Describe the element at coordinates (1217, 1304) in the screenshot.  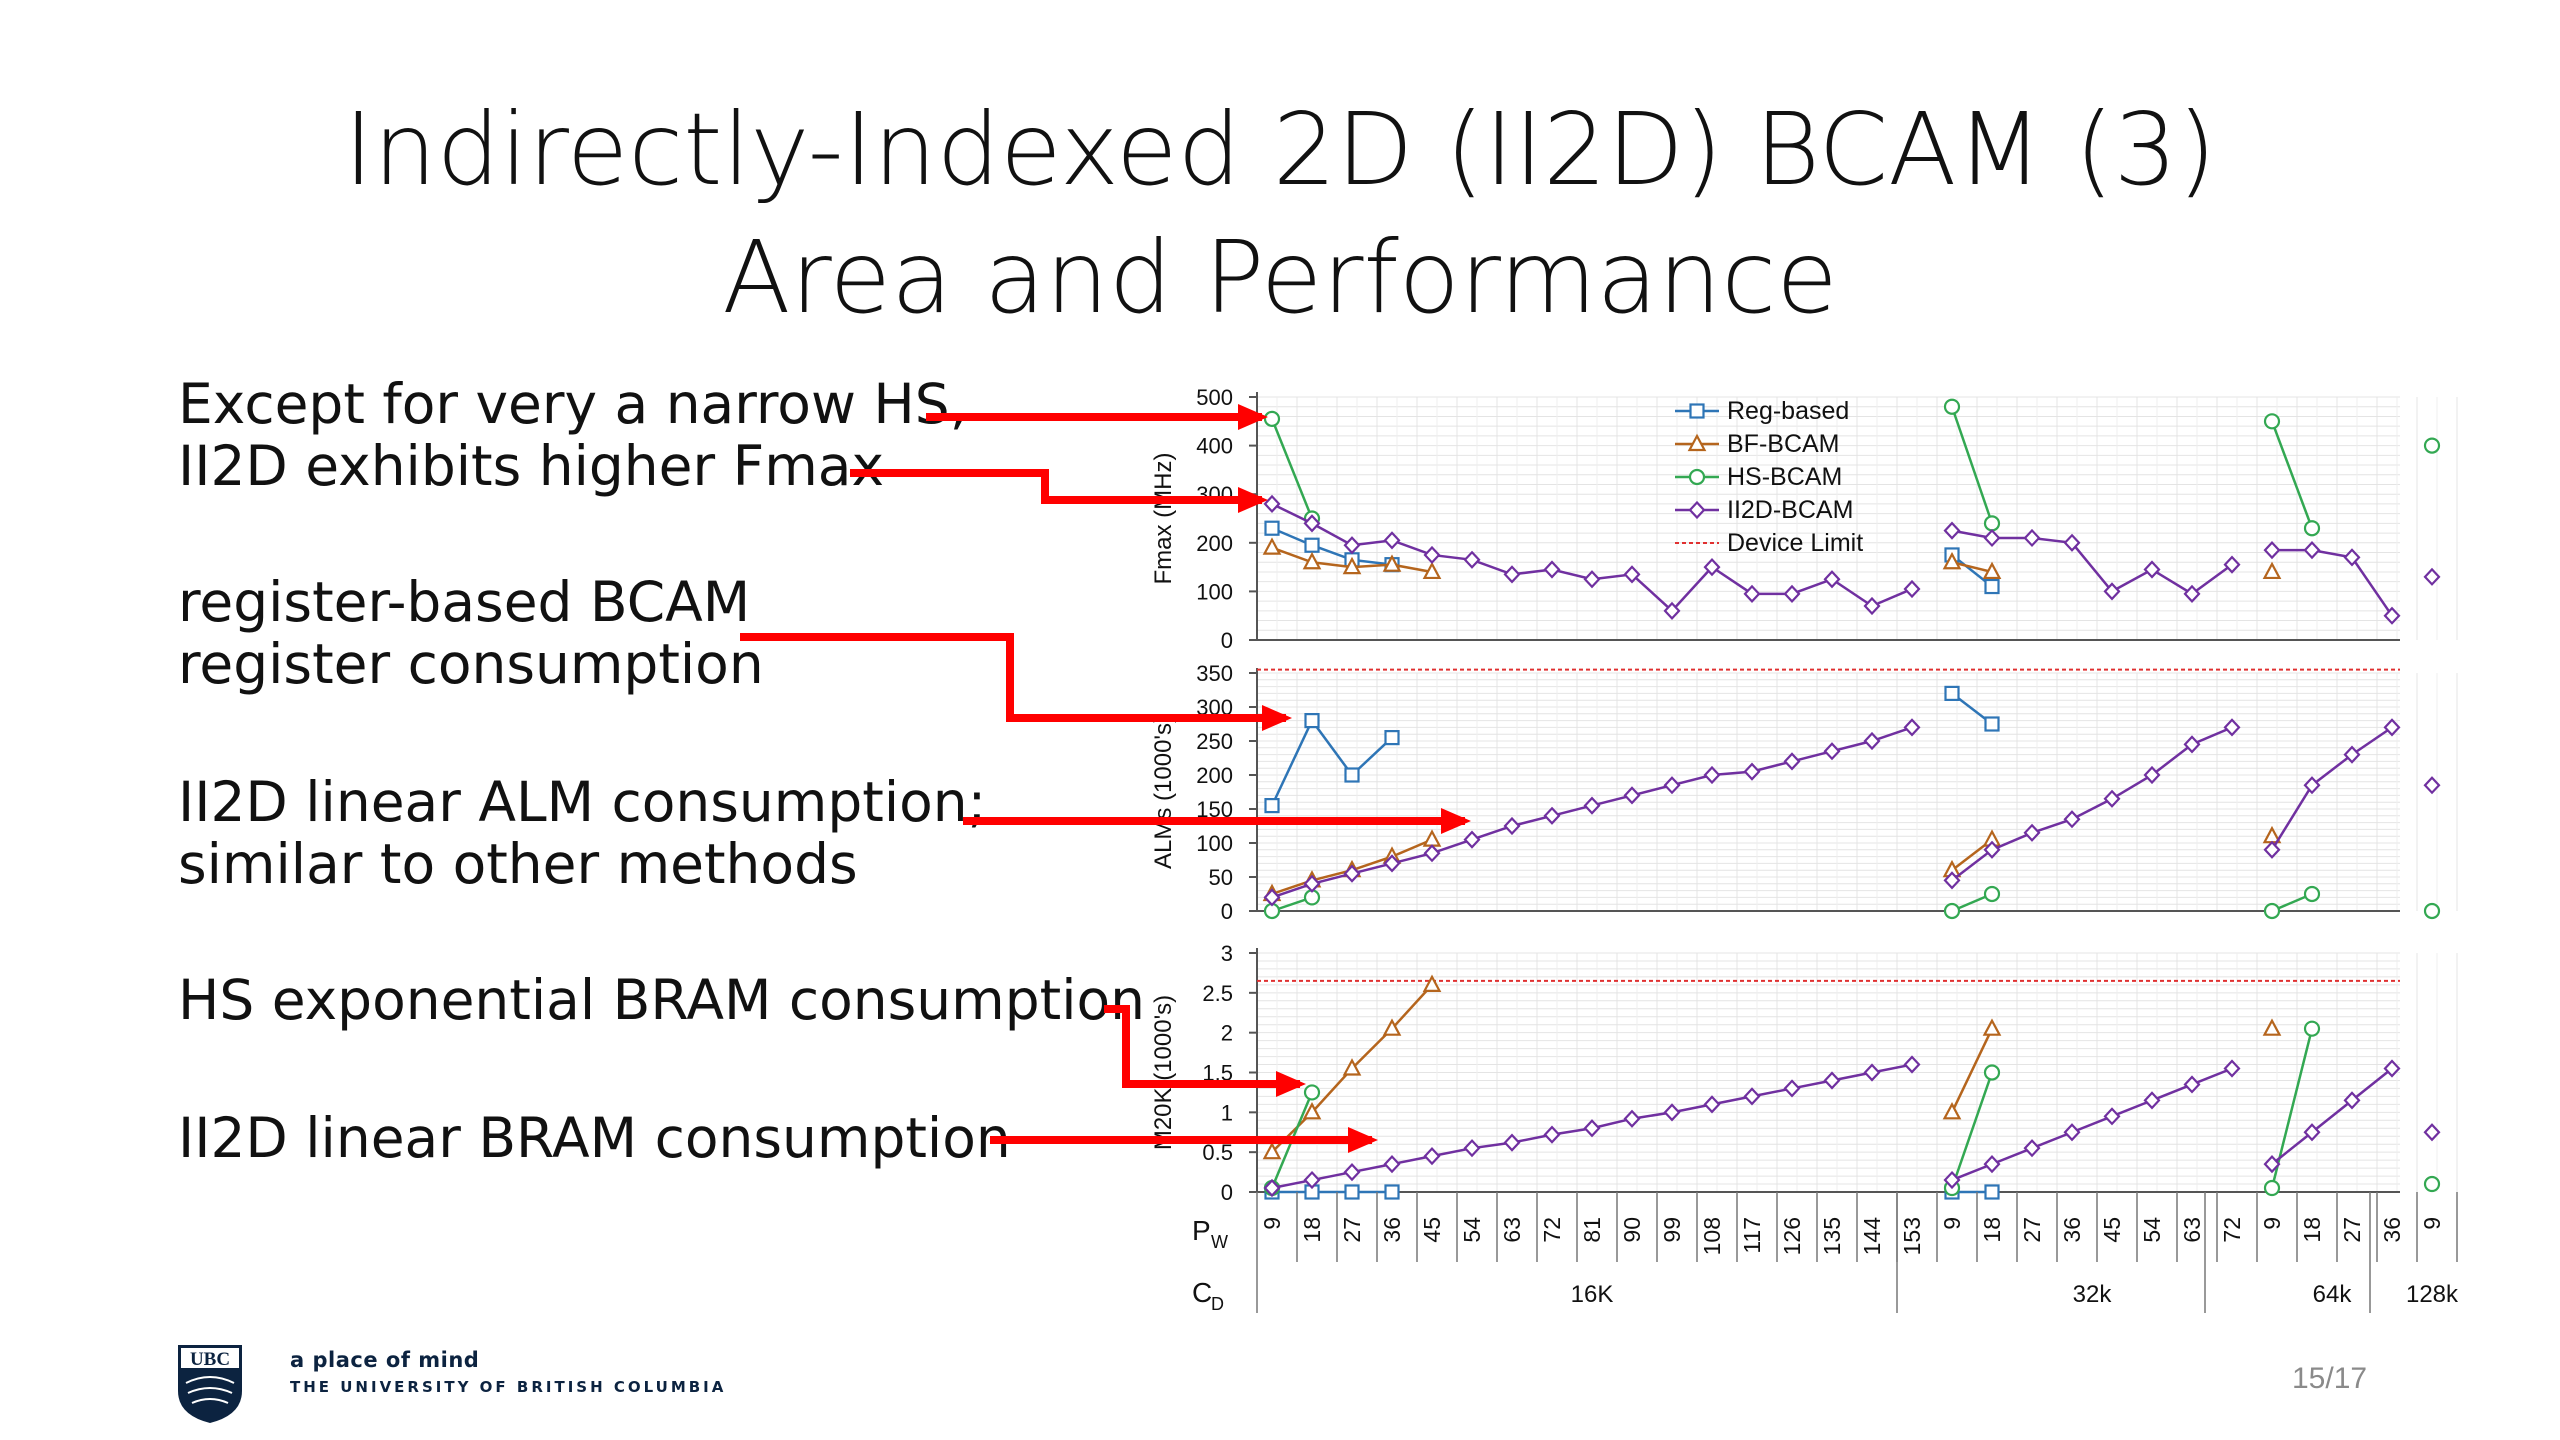
I see `group-row-label-sub: D` at that location.